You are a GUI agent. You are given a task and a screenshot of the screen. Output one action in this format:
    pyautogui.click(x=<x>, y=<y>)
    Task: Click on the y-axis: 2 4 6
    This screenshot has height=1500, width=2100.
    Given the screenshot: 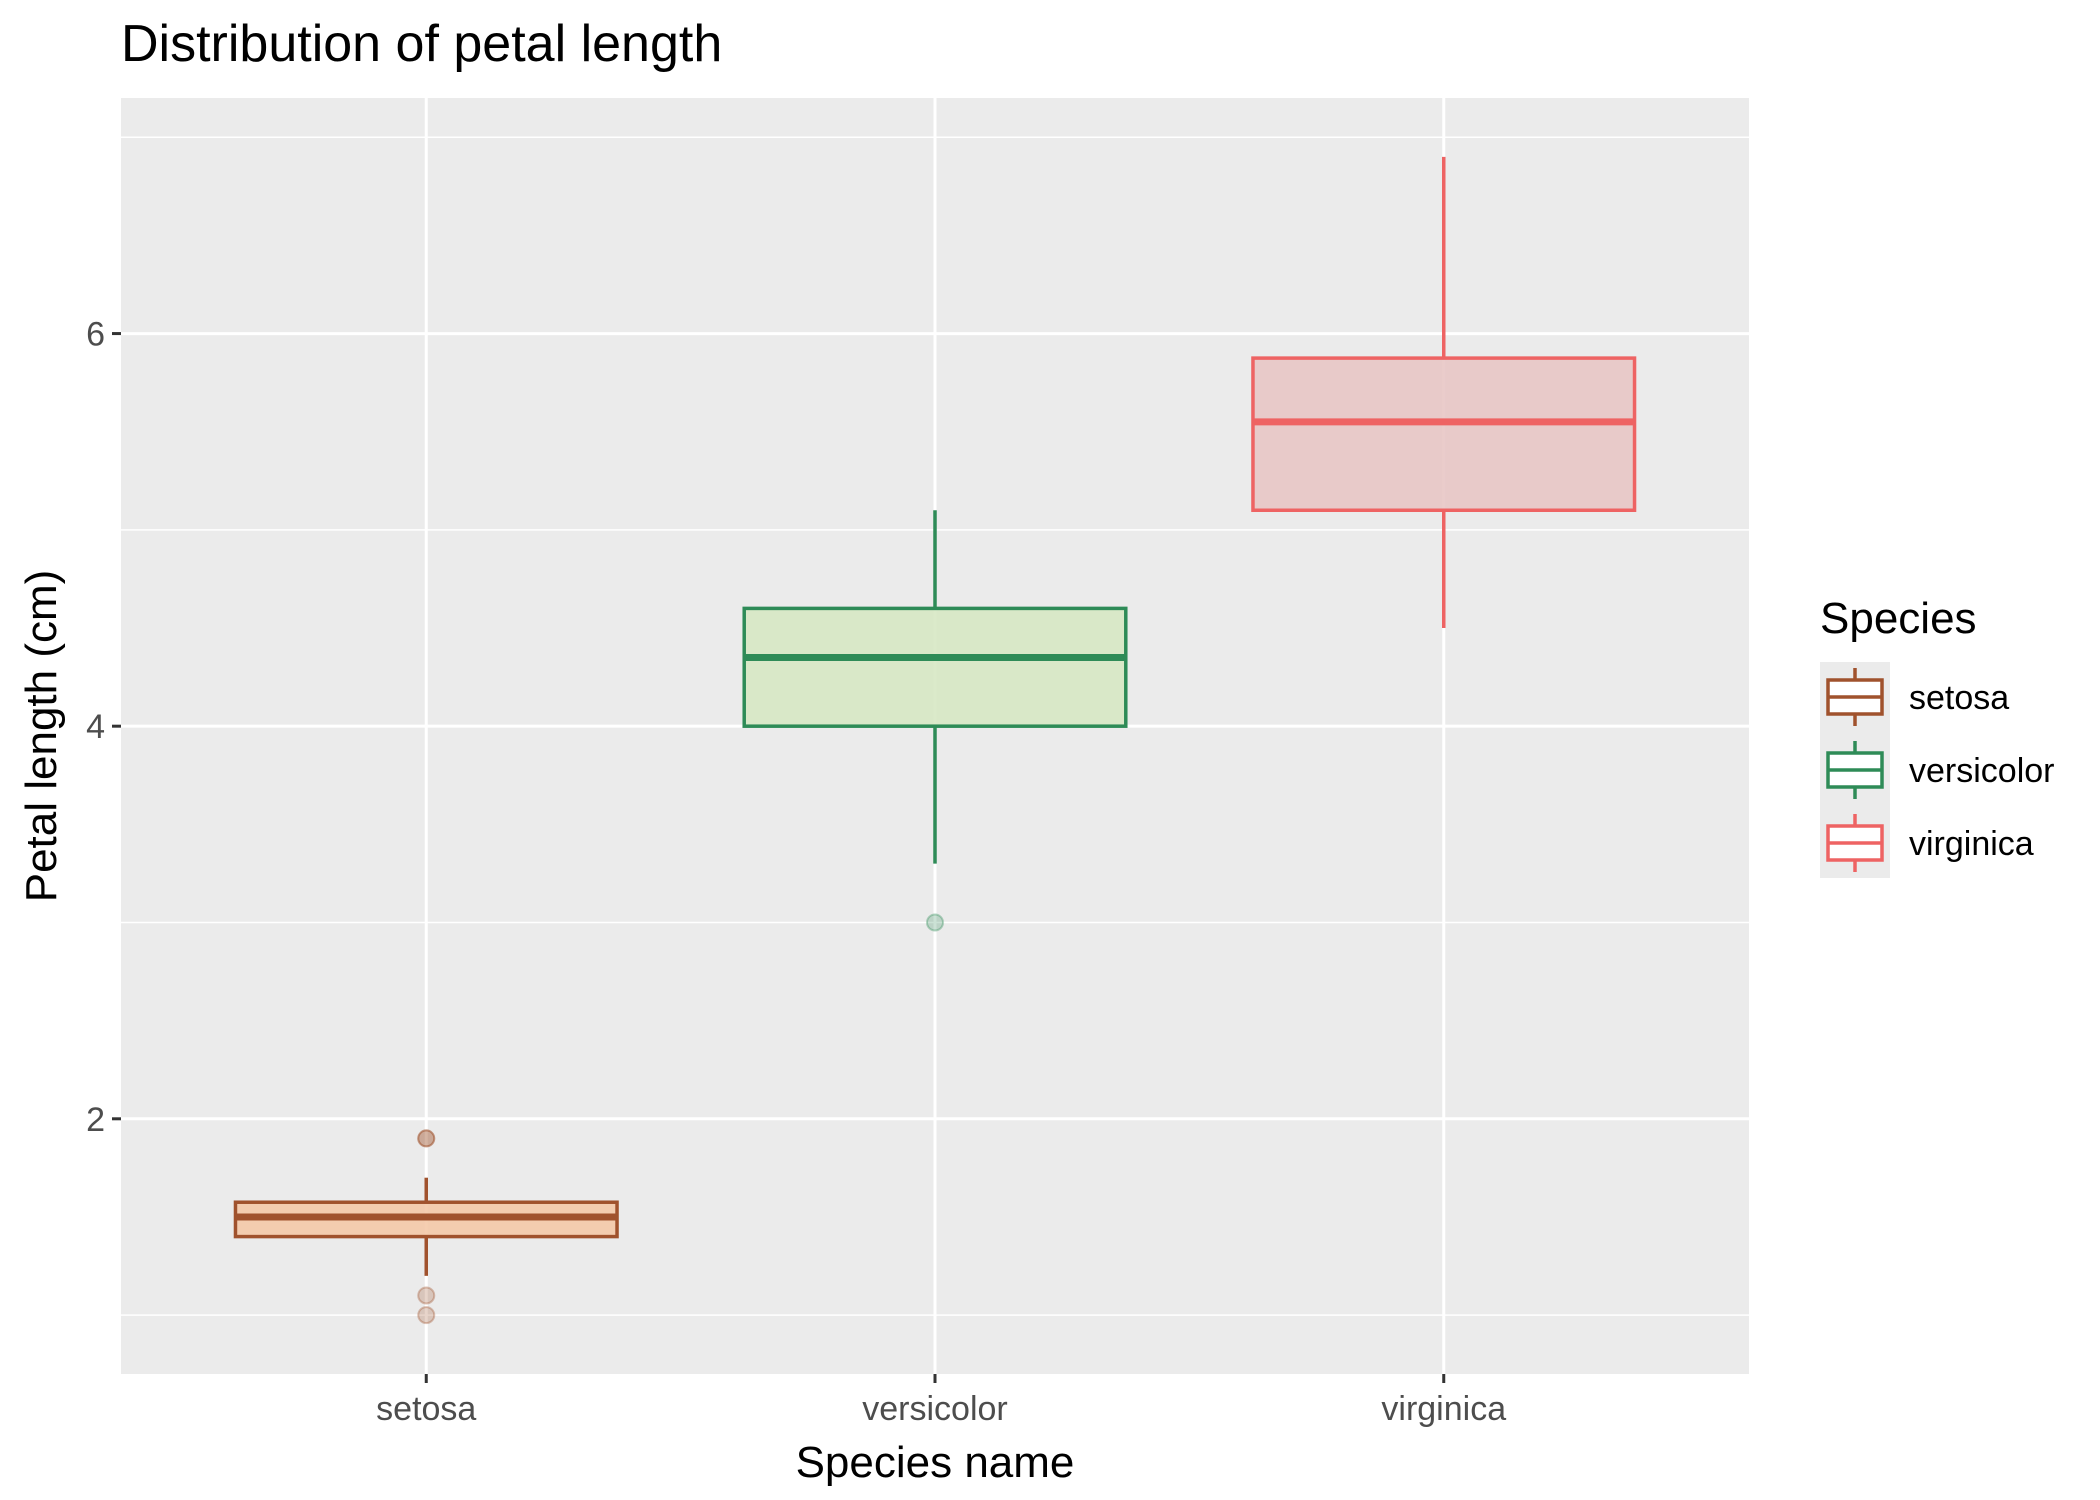 What is the action you would take?
    pyautogui.click(x=103, y=727)
    